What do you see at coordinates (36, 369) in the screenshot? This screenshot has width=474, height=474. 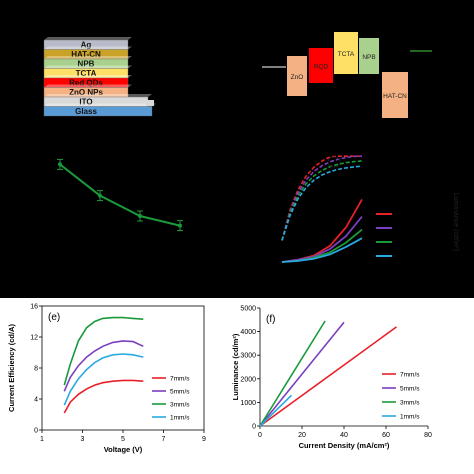 I see `y-tick-label: 8` at bounding box center [36, 369].